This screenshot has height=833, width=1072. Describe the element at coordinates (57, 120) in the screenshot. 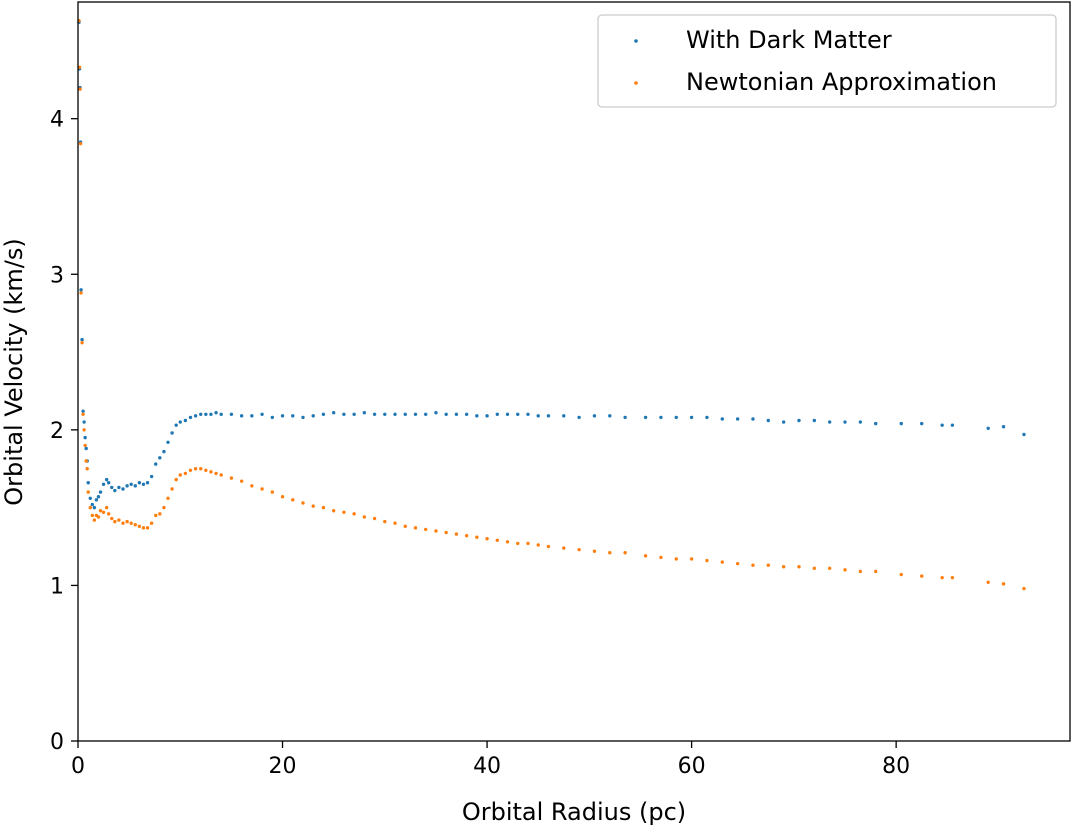

I see `y-tick-label: 4` at that location.